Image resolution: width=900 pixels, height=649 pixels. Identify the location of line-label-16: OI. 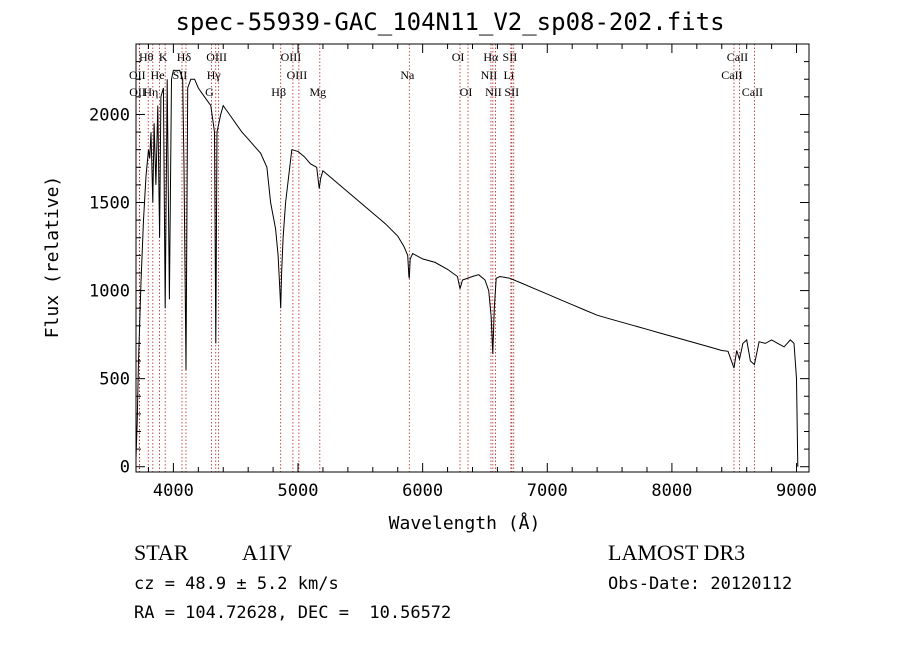
(458, 57).